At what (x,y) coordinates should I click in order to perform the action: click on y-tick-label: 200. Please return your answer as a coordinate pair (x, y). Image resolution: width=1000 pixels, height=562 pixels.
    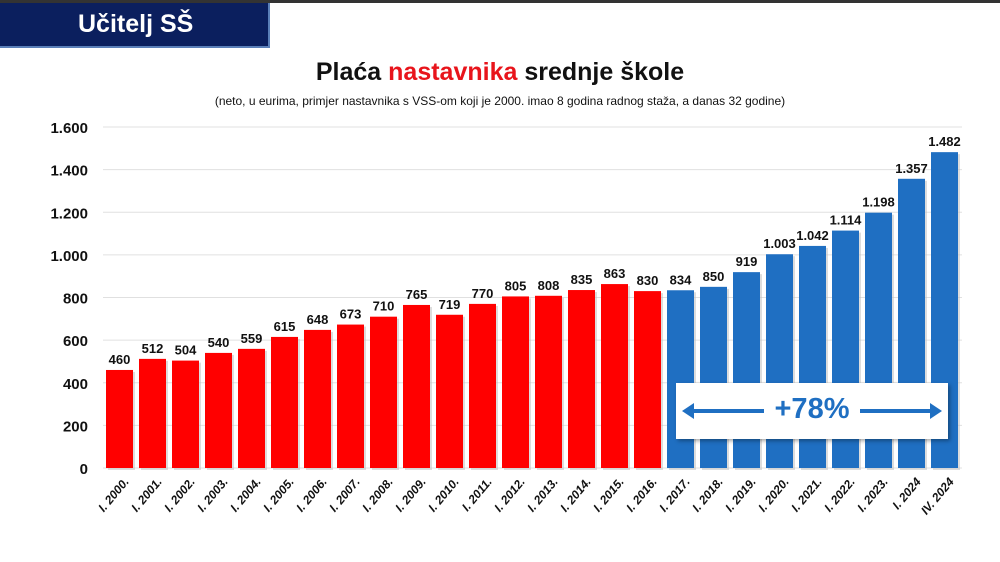
    Looking at the image, I should click on (75, 426).